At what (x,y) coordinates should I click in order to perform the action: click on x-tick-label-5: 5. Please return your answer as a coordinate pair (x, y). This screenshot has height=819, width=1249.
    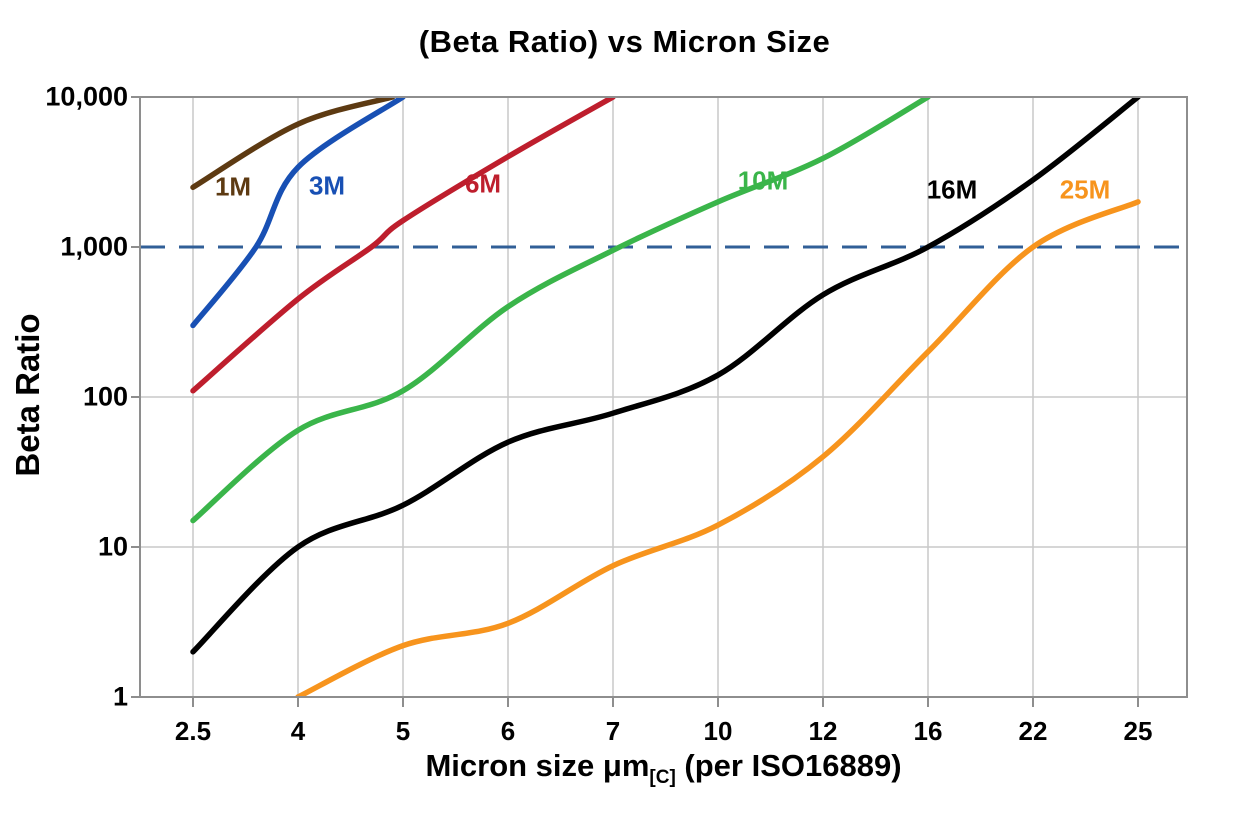
    Looking at the image, I should click on (403, 731).